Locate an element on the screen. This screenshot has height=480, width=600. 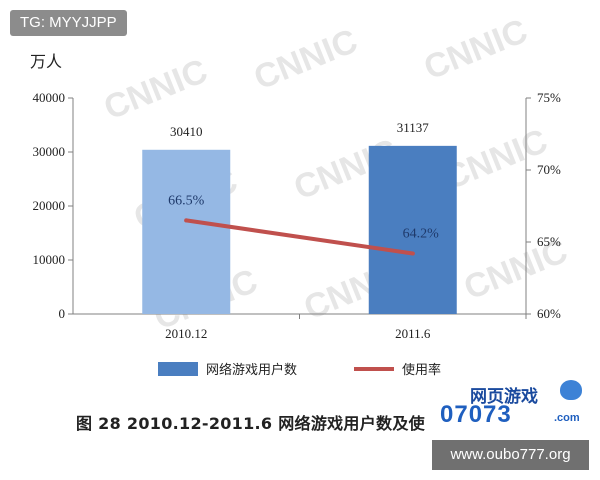
bar-value-label: 30410 is located at coordinates (186, 131).